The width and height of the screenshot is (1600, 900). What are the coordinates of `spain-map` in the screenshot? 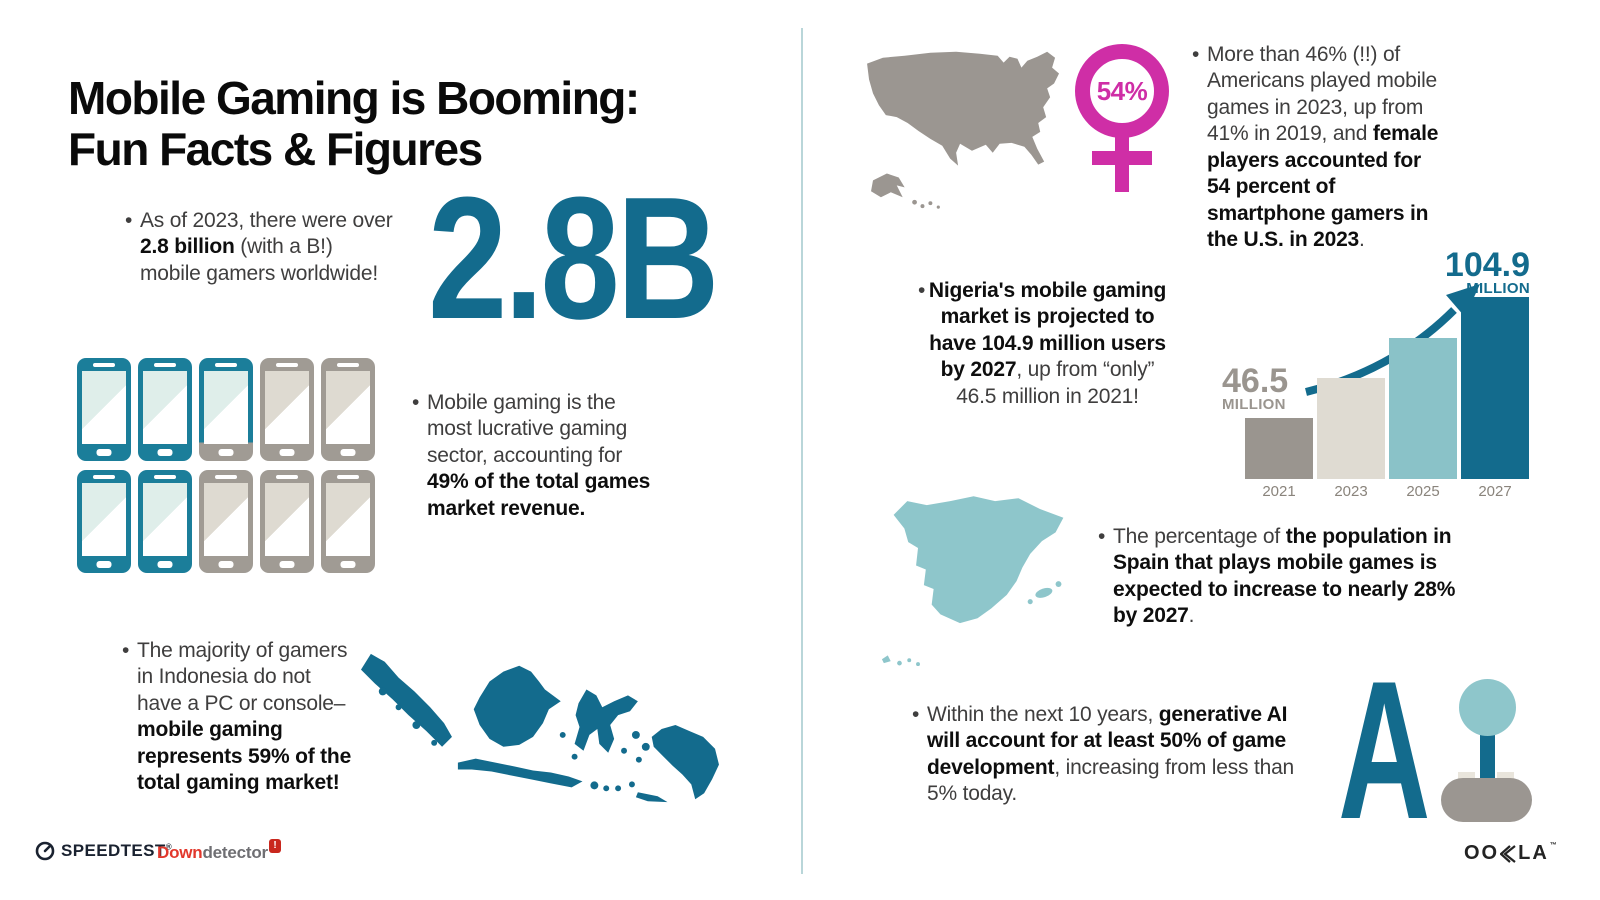 It's located at (972, 581).